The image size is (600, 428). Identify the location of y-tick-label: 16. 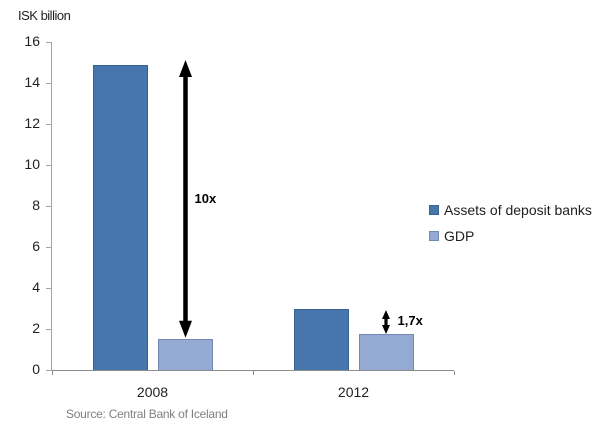
(32, 41).